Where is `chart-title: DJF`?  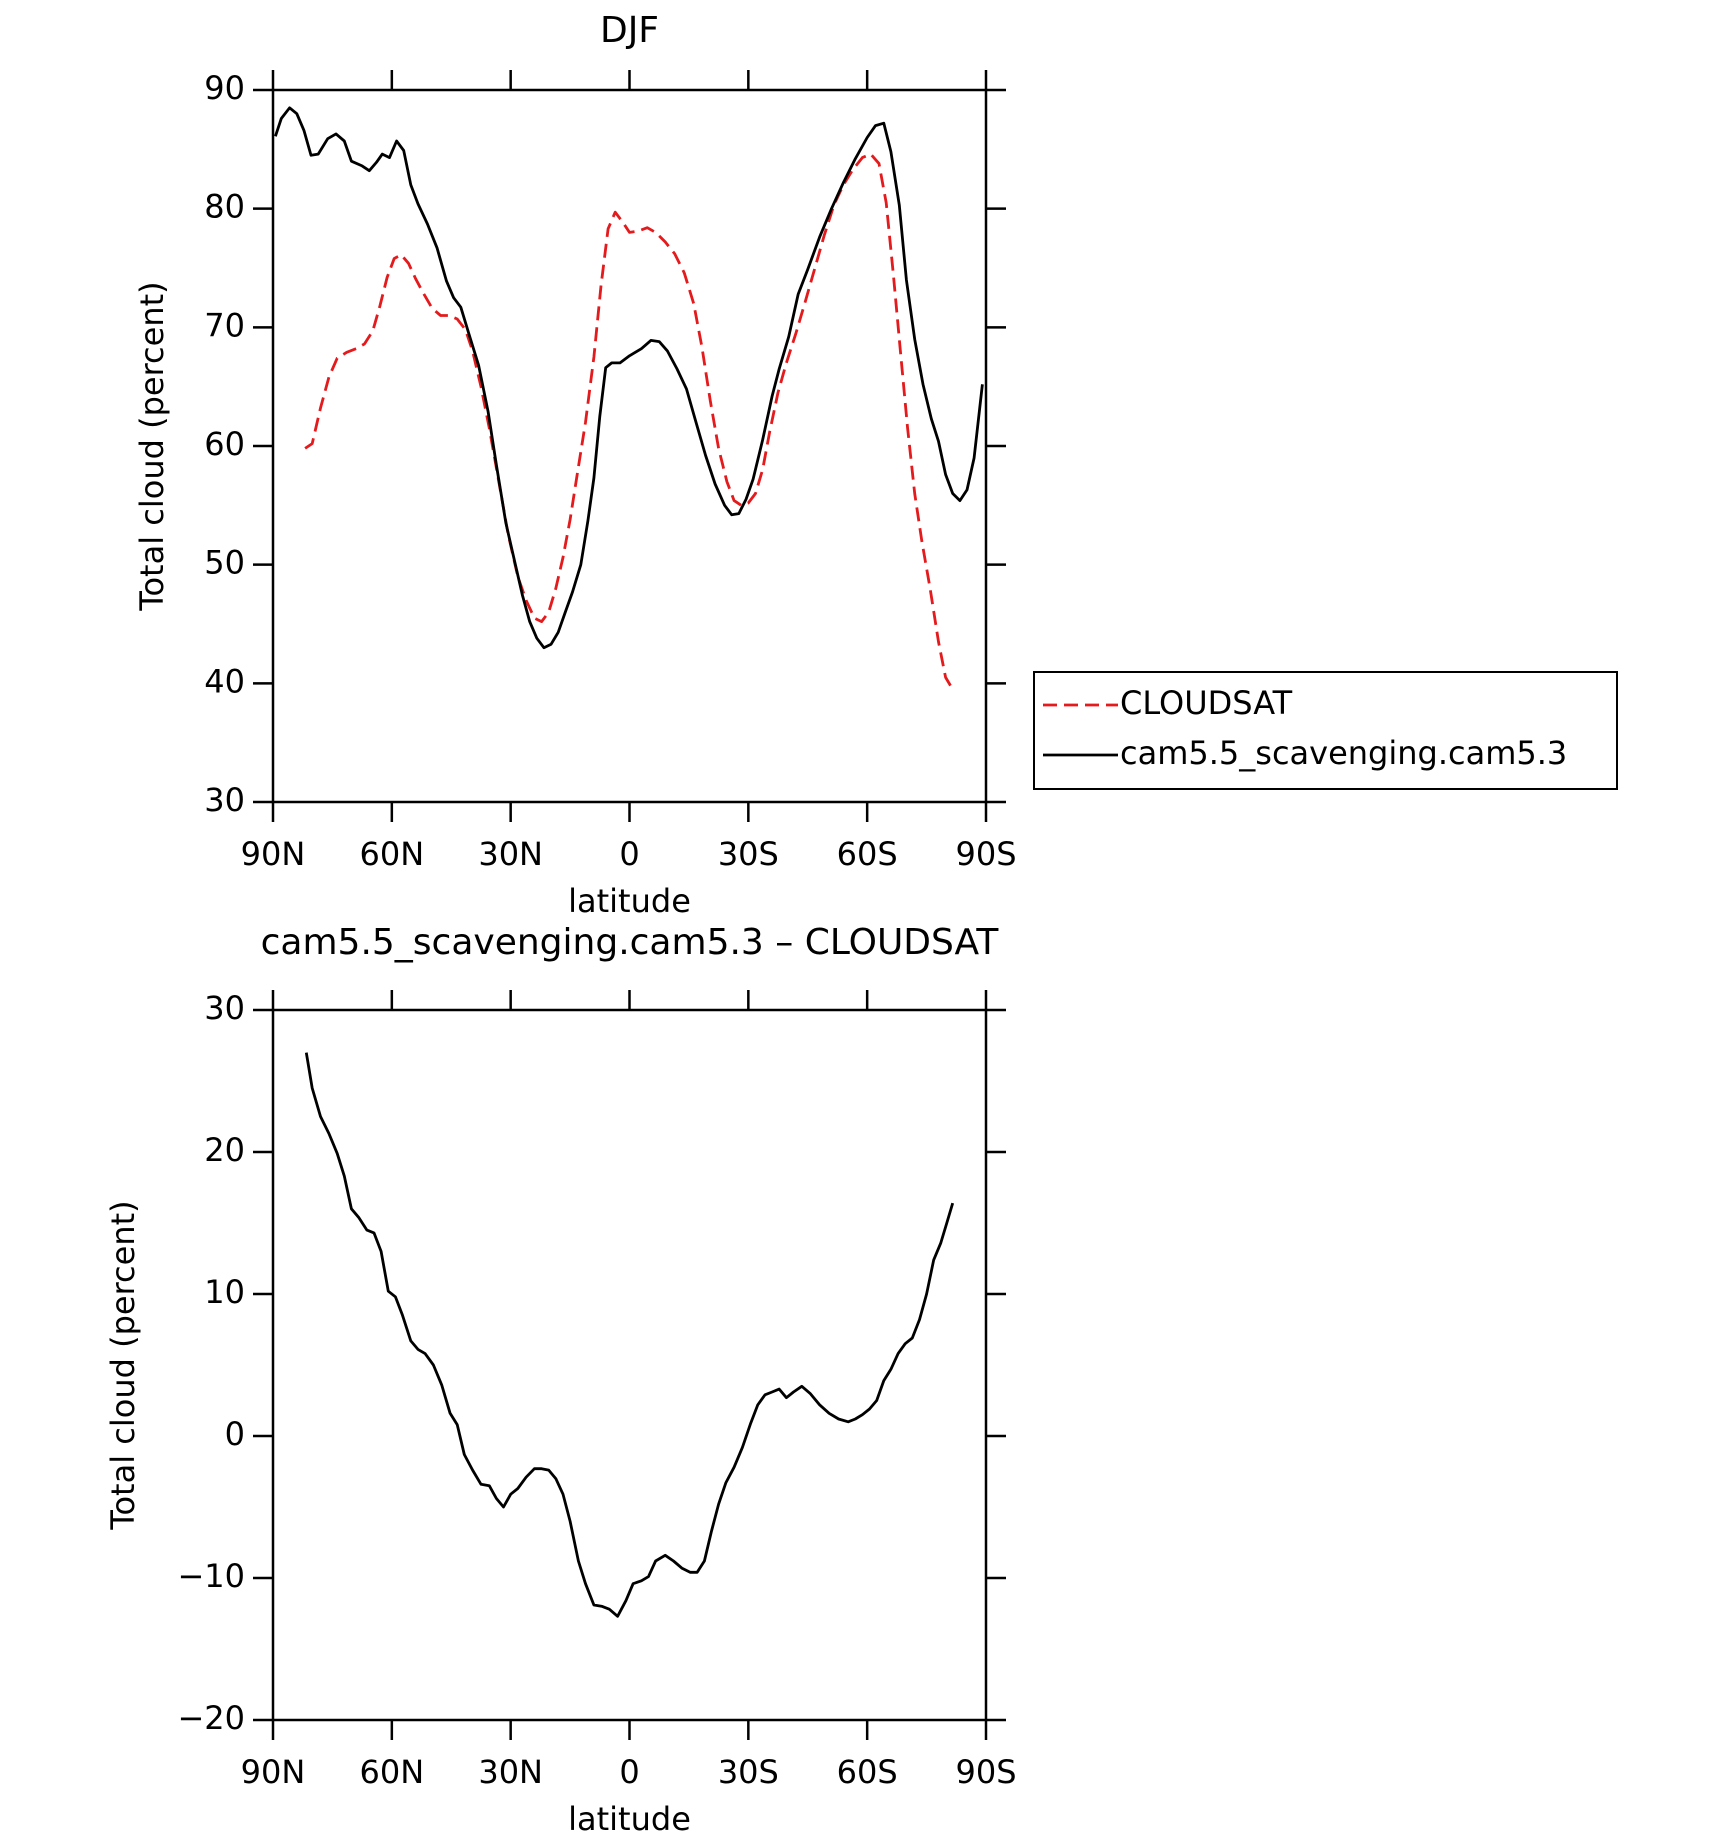
chart-title: DJF is located at coordinates (629, 30).